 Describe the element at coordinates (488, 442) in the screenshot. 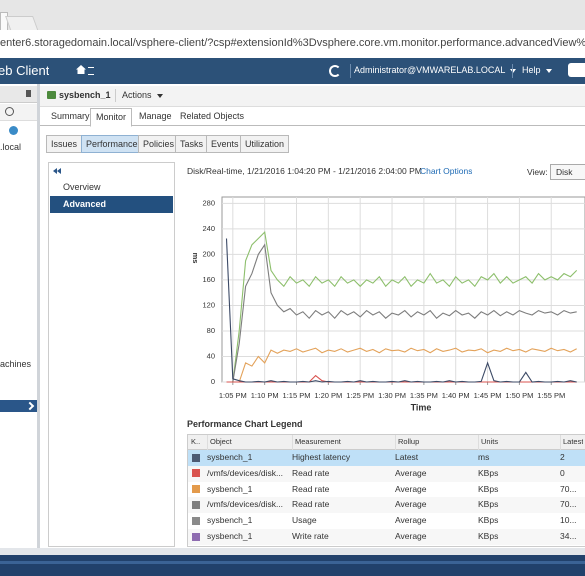

I see `column-header: Units` at that location.